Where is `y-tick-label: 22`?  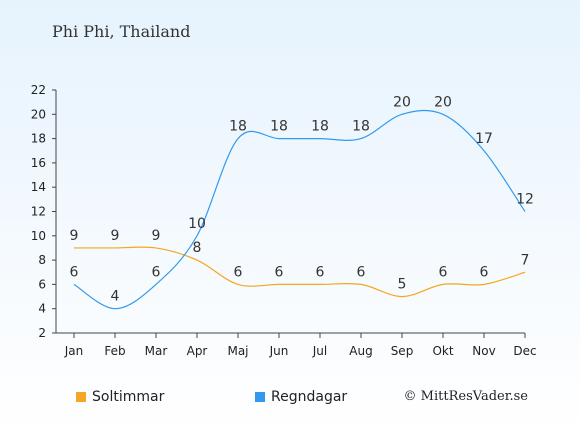
y-tick-label: 22 is located at coordinates (38, 90).